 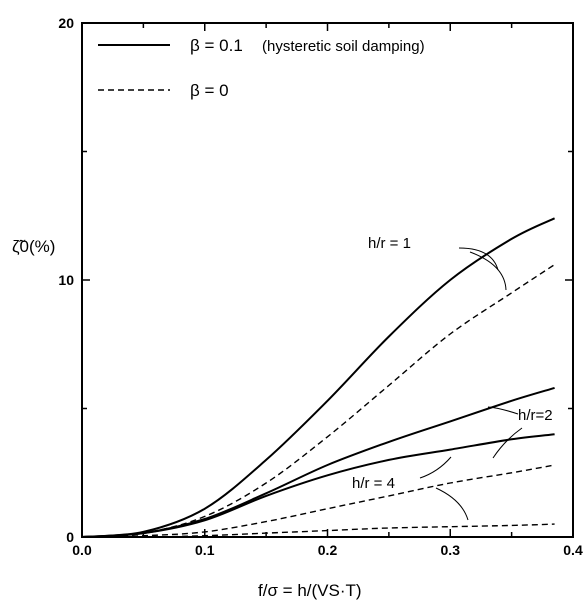 I want to click on x-tick-label: 0.4, so click(x=573, y=550).